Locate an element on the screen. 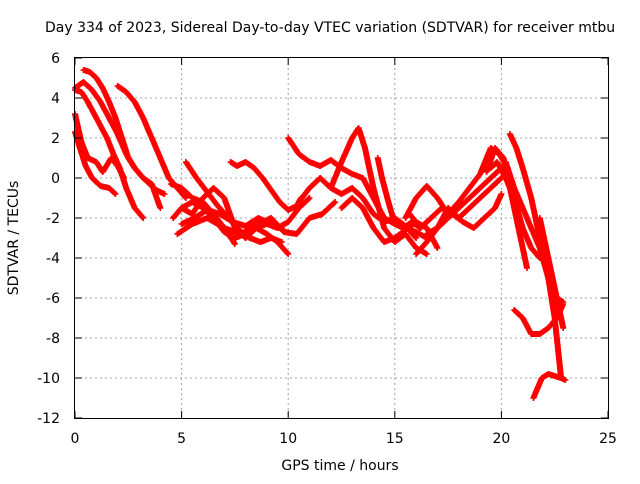  x-axis-label: GPS time / hours is located at coordinates (339, 466).